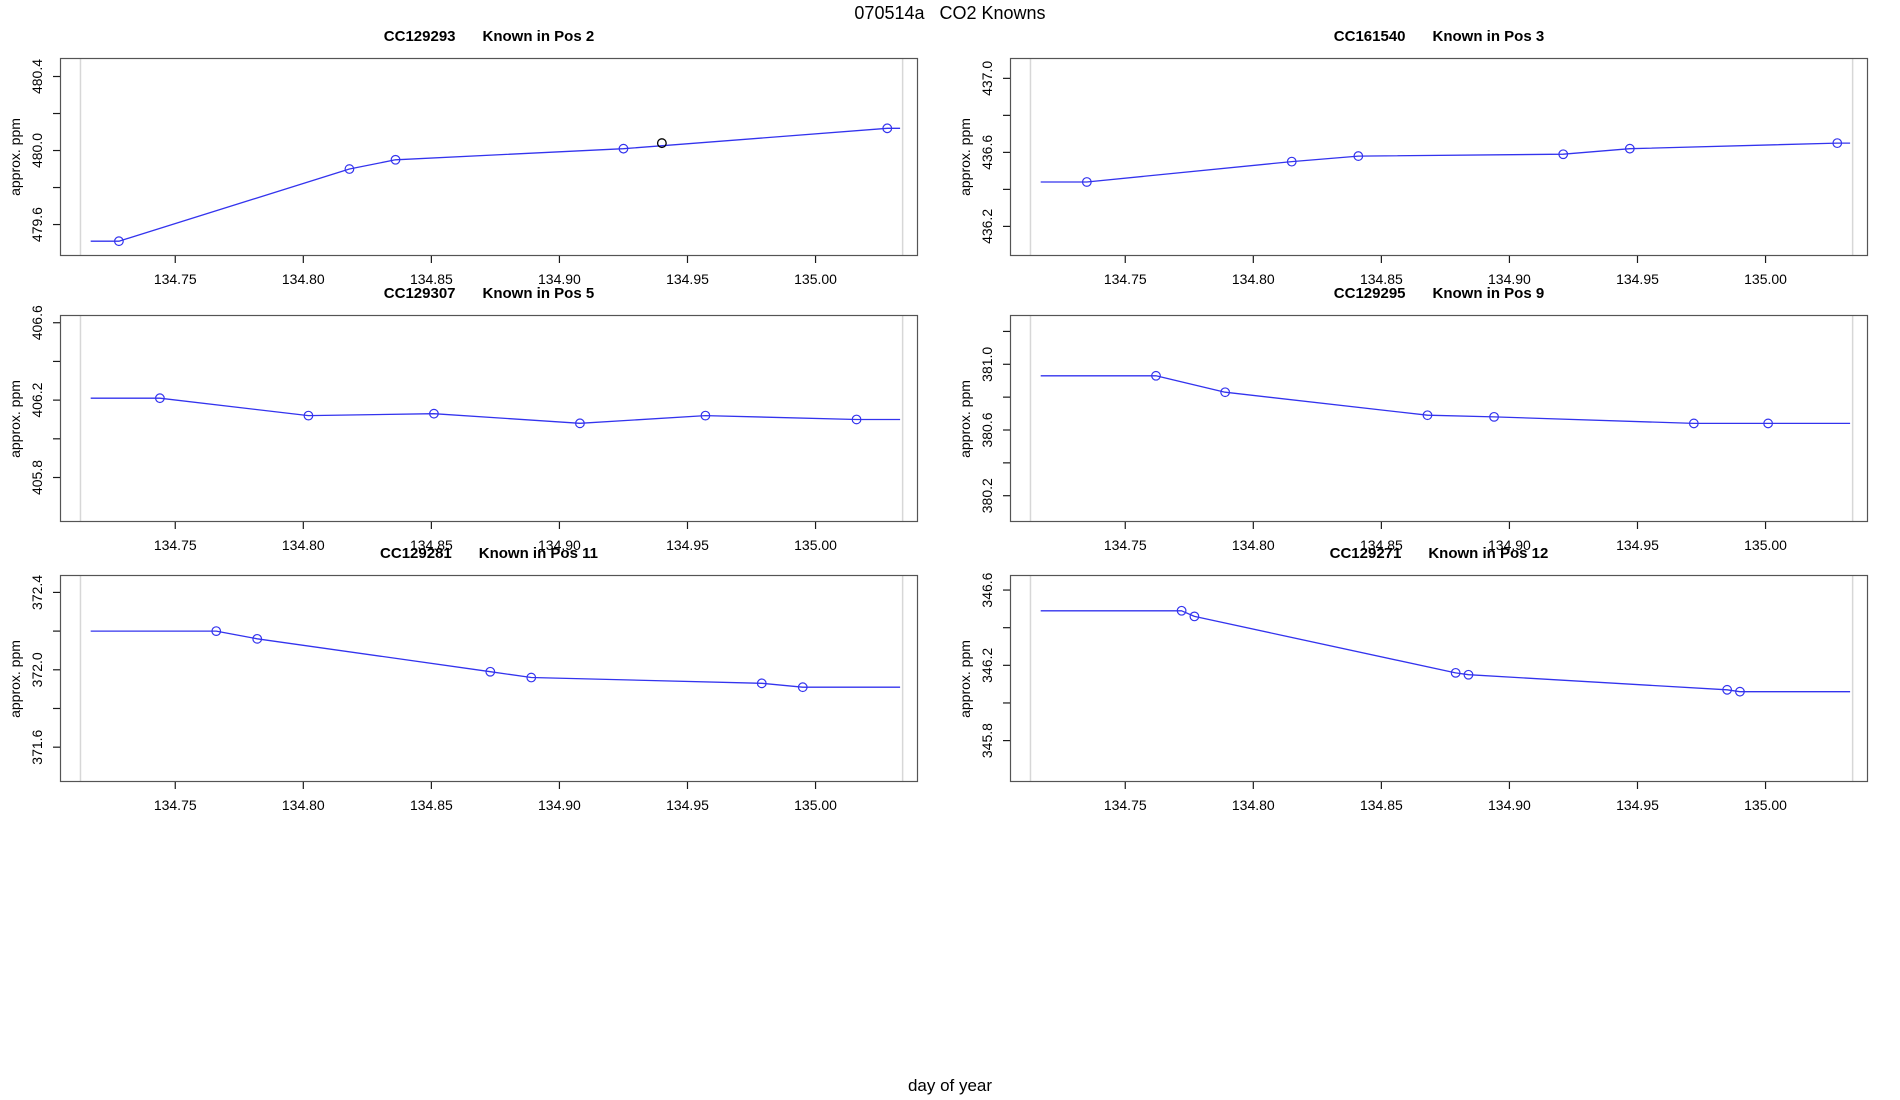 The image size is (1900, 1100). What do you see at coordinates (419, 293) in the screenshot?
I see `station-id: CC129307` at bounding box center [419, 293].